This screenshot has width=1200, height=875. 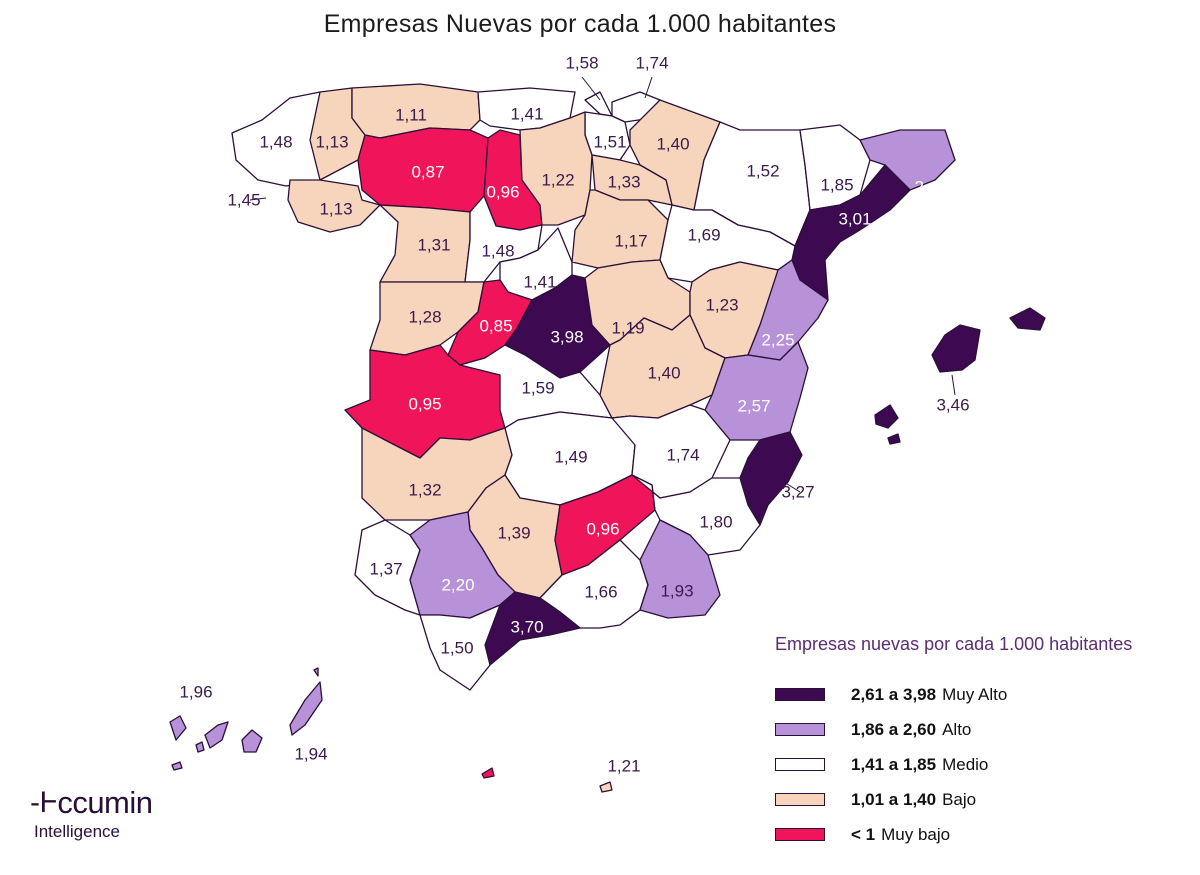 What do you see at coordinates (411, 114) in the screenshot?
I see `province-value-label: 1,11` at bounding box center [411, 114].